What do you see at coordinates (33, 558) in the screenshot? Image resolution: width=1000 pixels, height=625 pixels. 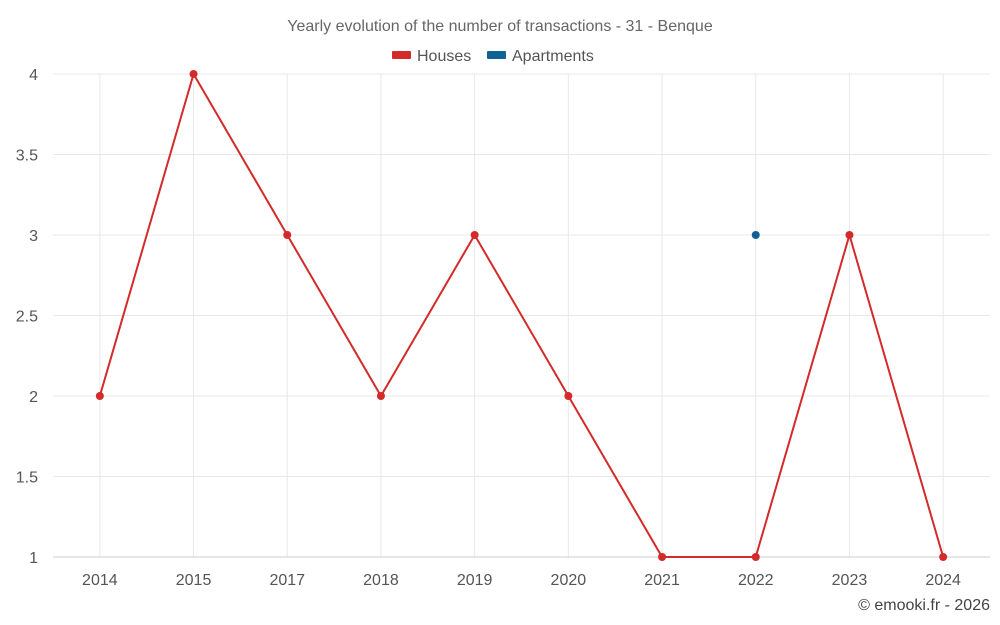 I see `y-tick-label: 1` at bounding box center [33, 558].